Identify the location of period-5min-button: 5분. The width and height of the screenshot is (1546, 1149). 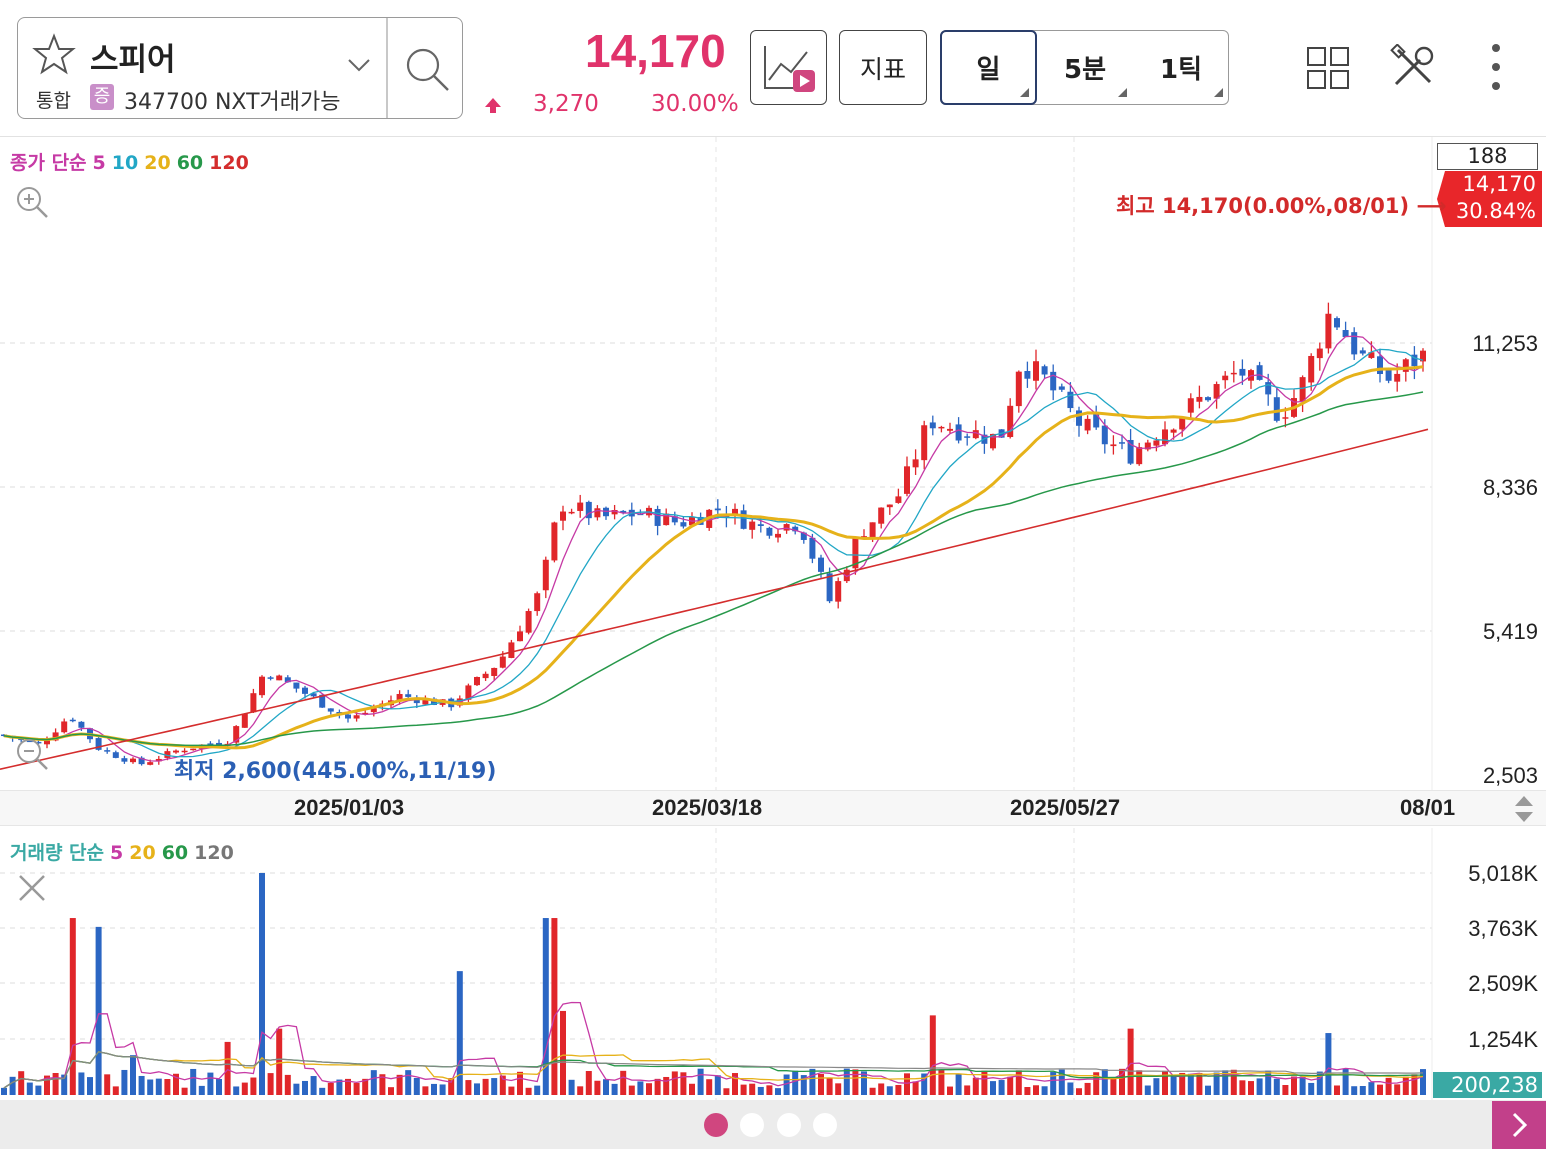
(1085, 67).